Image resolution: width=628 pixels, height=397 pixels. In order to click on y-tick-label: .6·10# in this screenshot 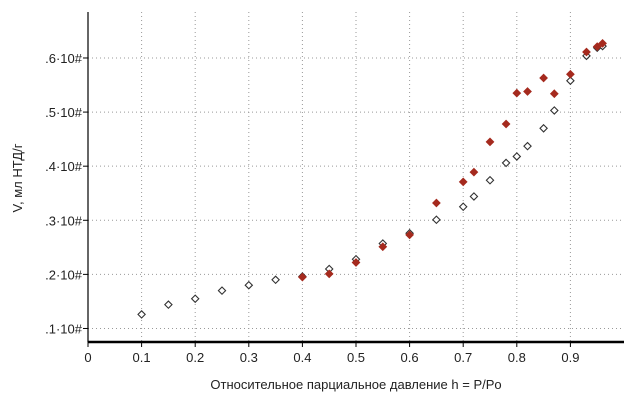, I will do `click(64, 58)`.